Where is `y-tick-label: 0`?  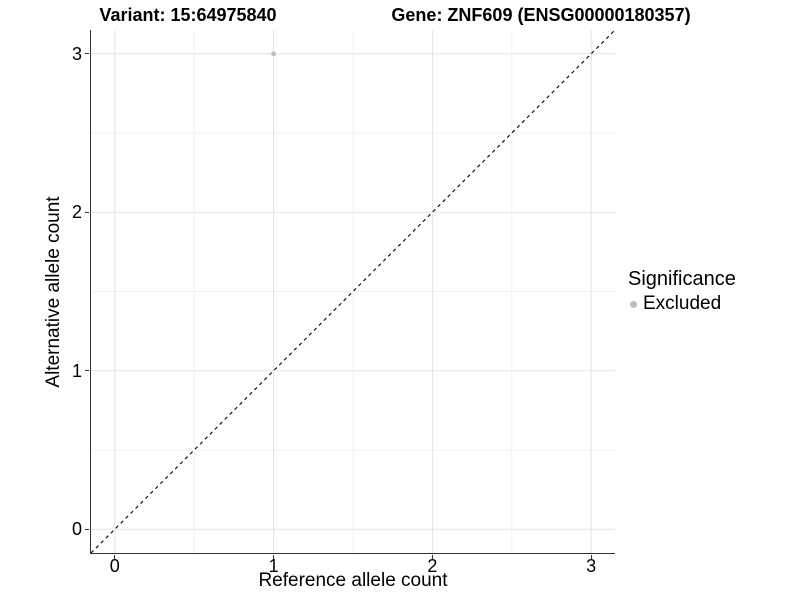 y-tick-label: 0 is located at coordinates (76, 529).